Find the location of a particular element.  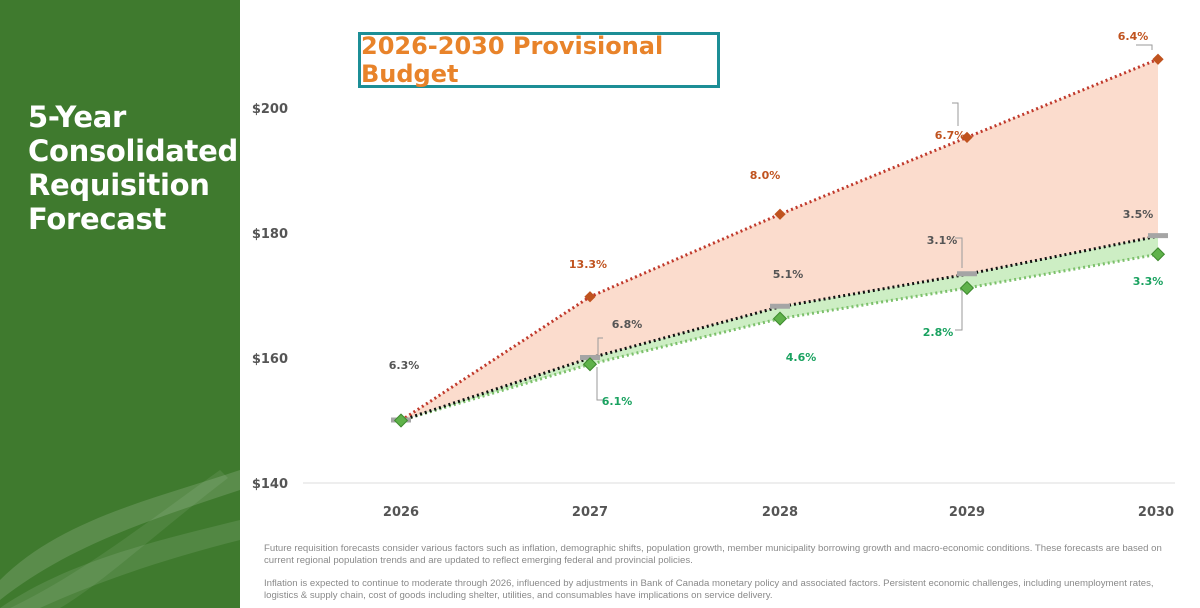

sidebar-title-line: Consolidated is located at coordinates (133, 151).